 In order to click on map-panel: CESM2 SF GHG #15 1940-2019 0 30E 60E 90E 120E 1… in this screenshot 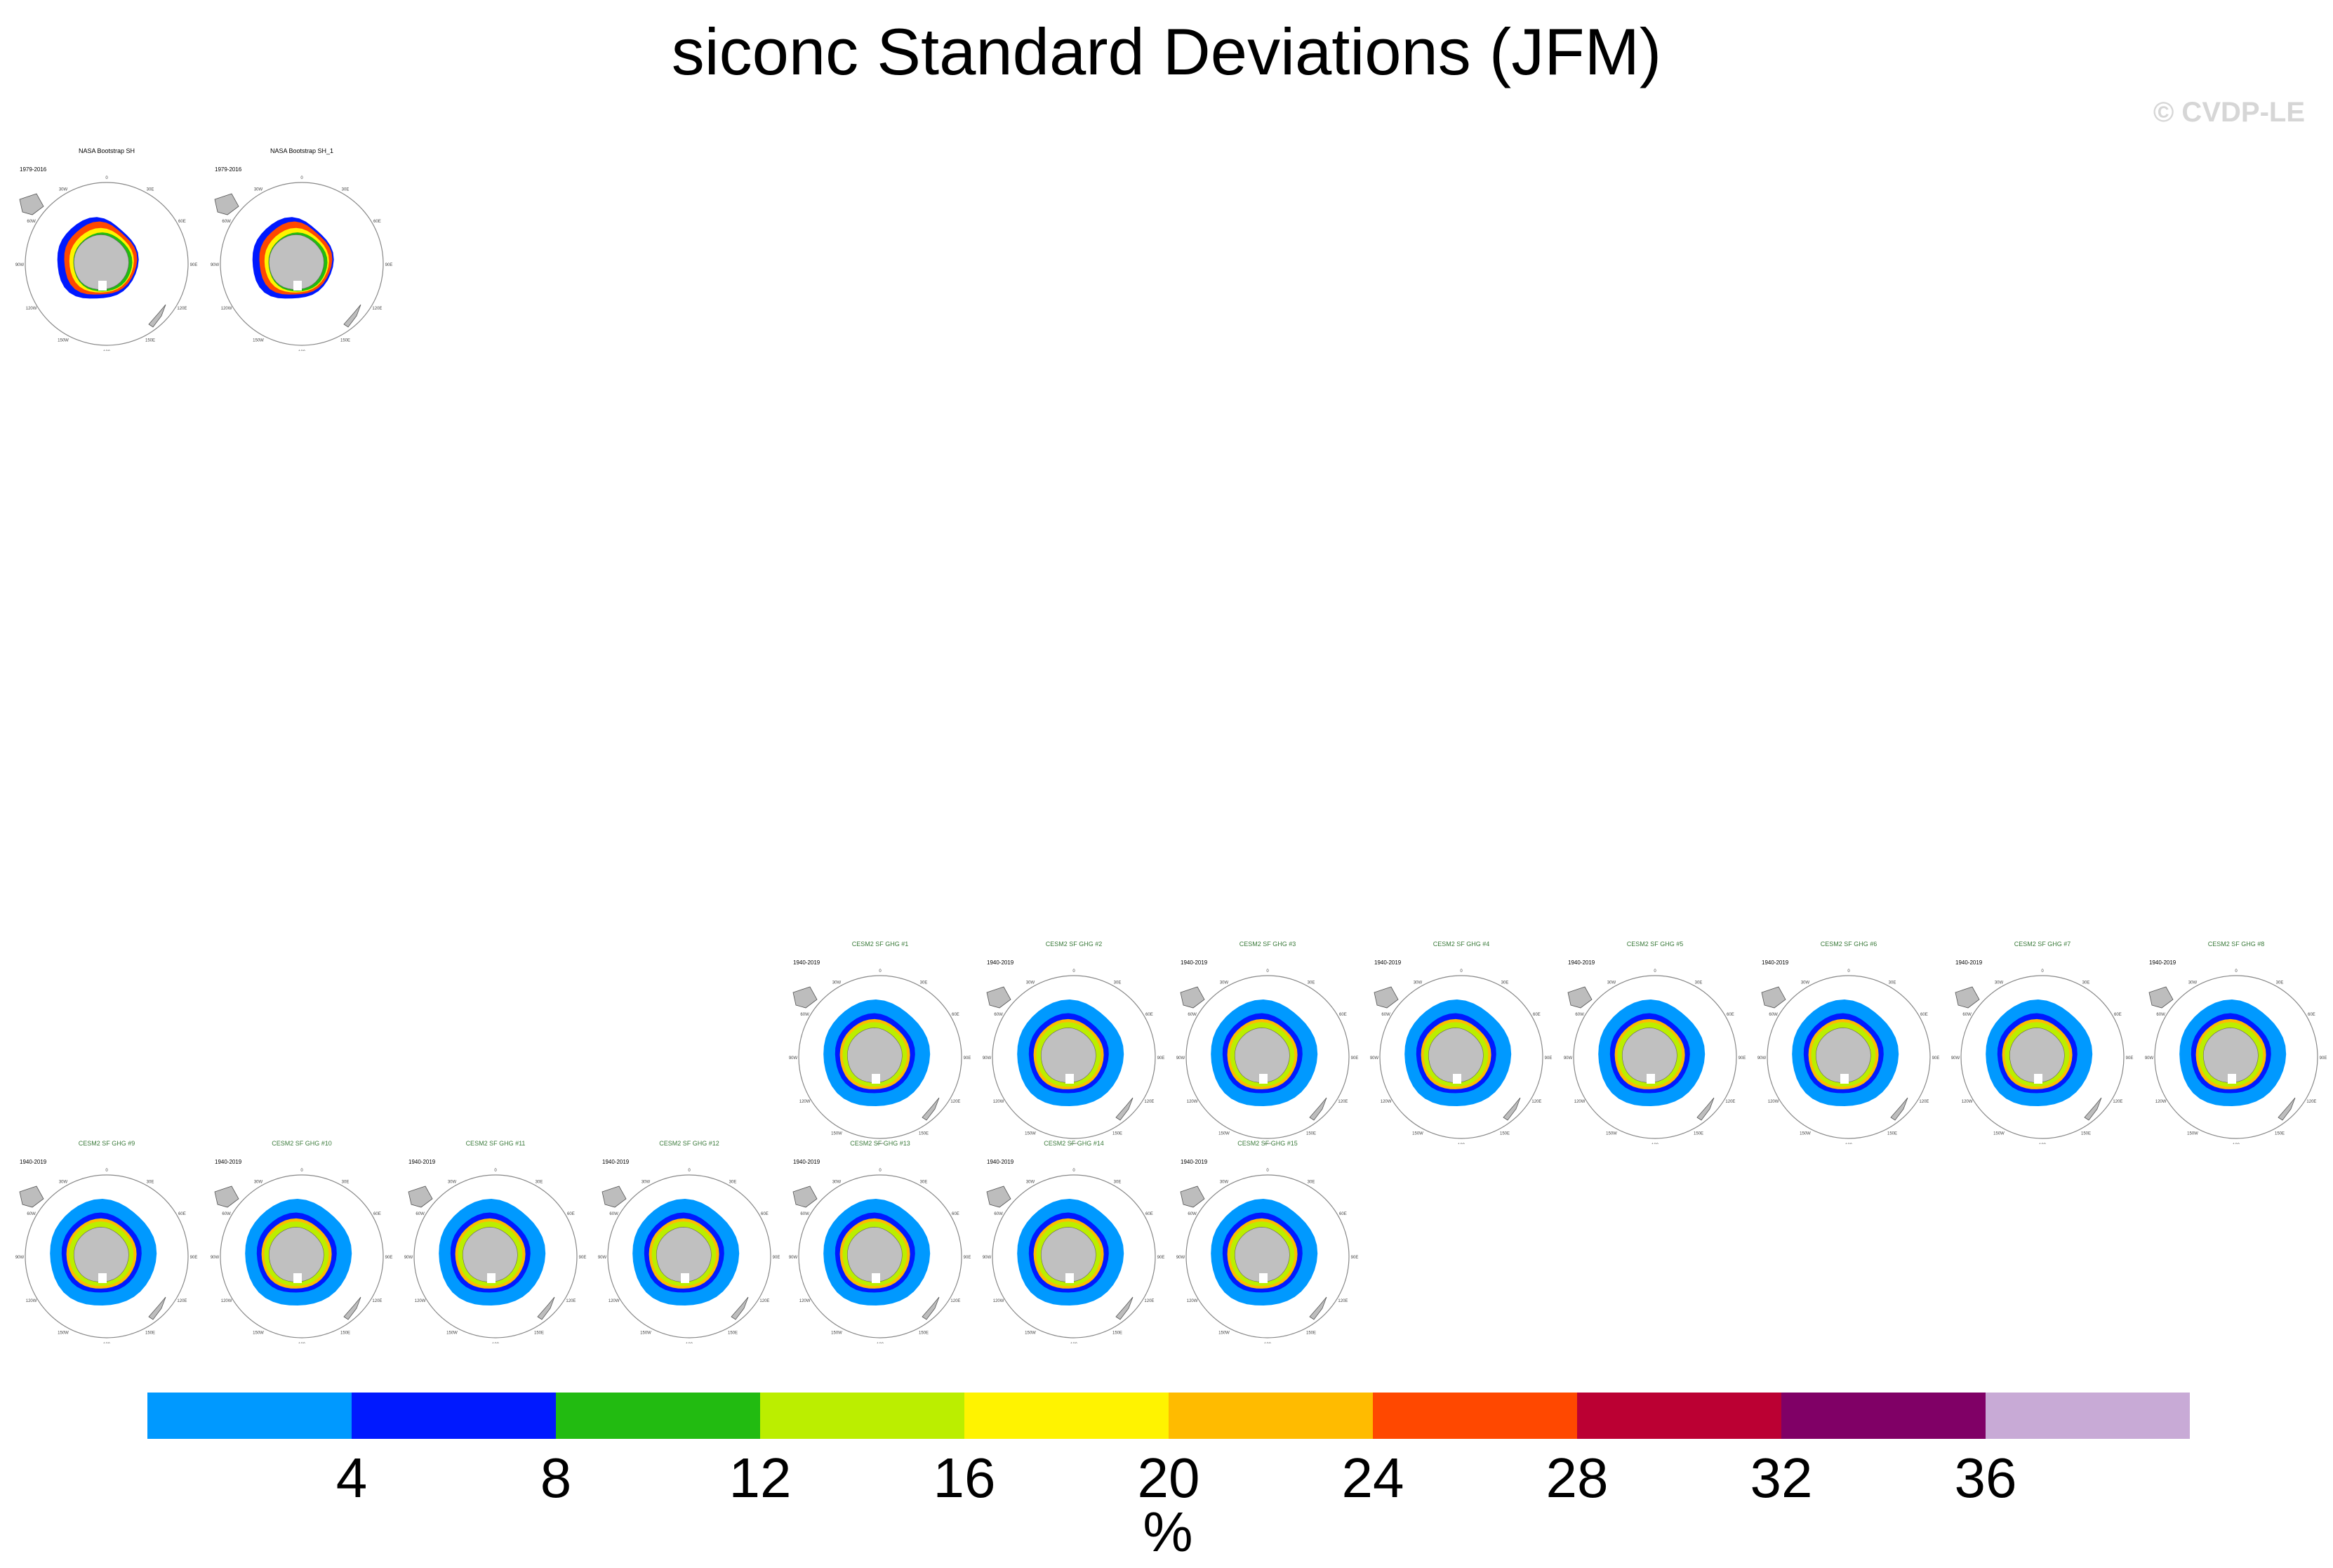, I will do `click(1267, 1241)`.